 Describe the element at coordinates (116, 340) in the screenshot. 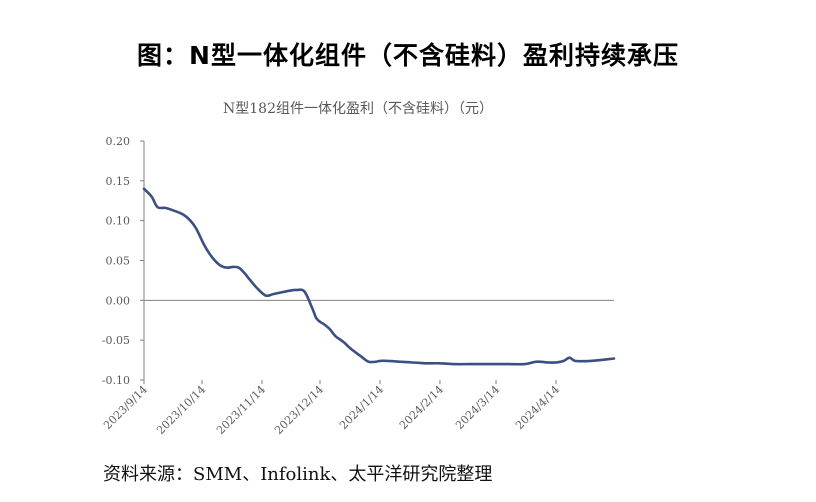

I see `y-tick-label: -0.05` at that location.